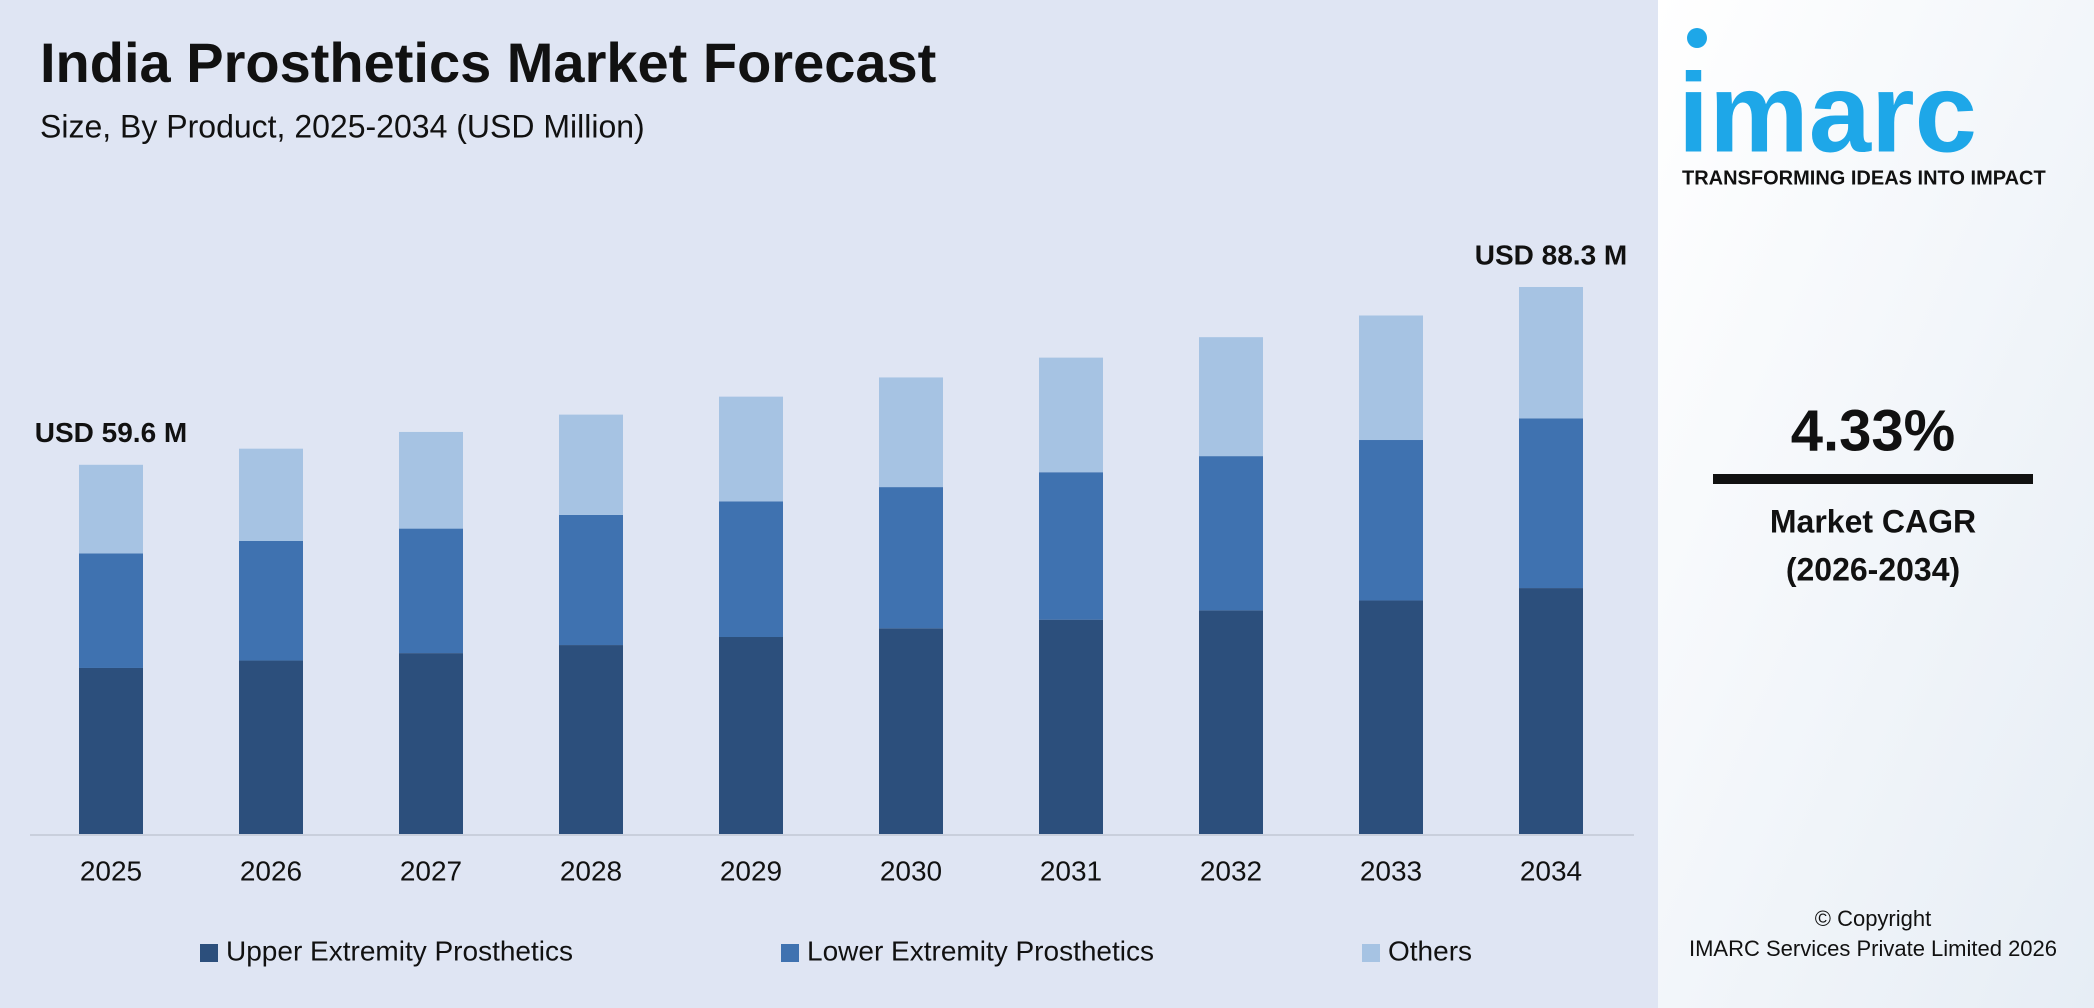 Image resolution: width=2094 pixels, height=1008 pixels. What do you see at coordinates (271, 870) in the screenshot?
I see `x-tick-label: 2026` at bounding box center [271, 870].